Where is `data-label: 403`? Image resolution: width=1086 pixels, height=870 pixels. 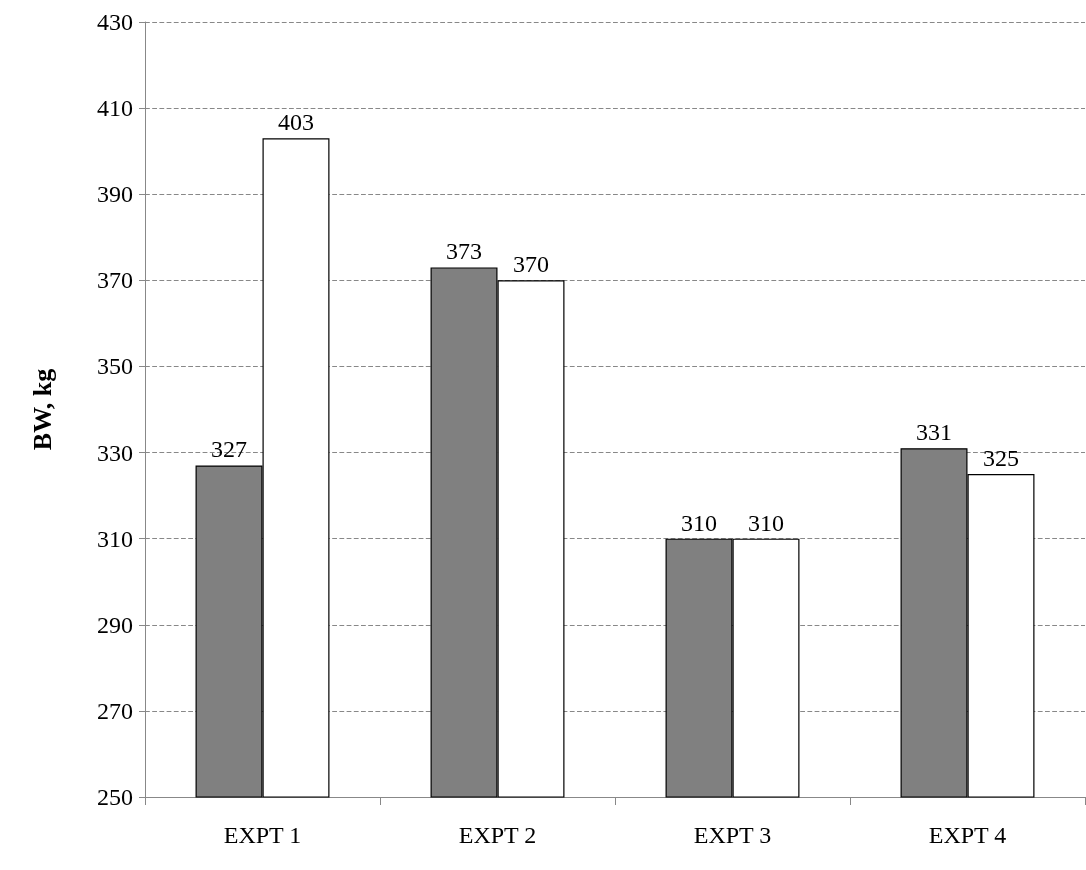 data-label: 403 is located at coordinates (295, 122).